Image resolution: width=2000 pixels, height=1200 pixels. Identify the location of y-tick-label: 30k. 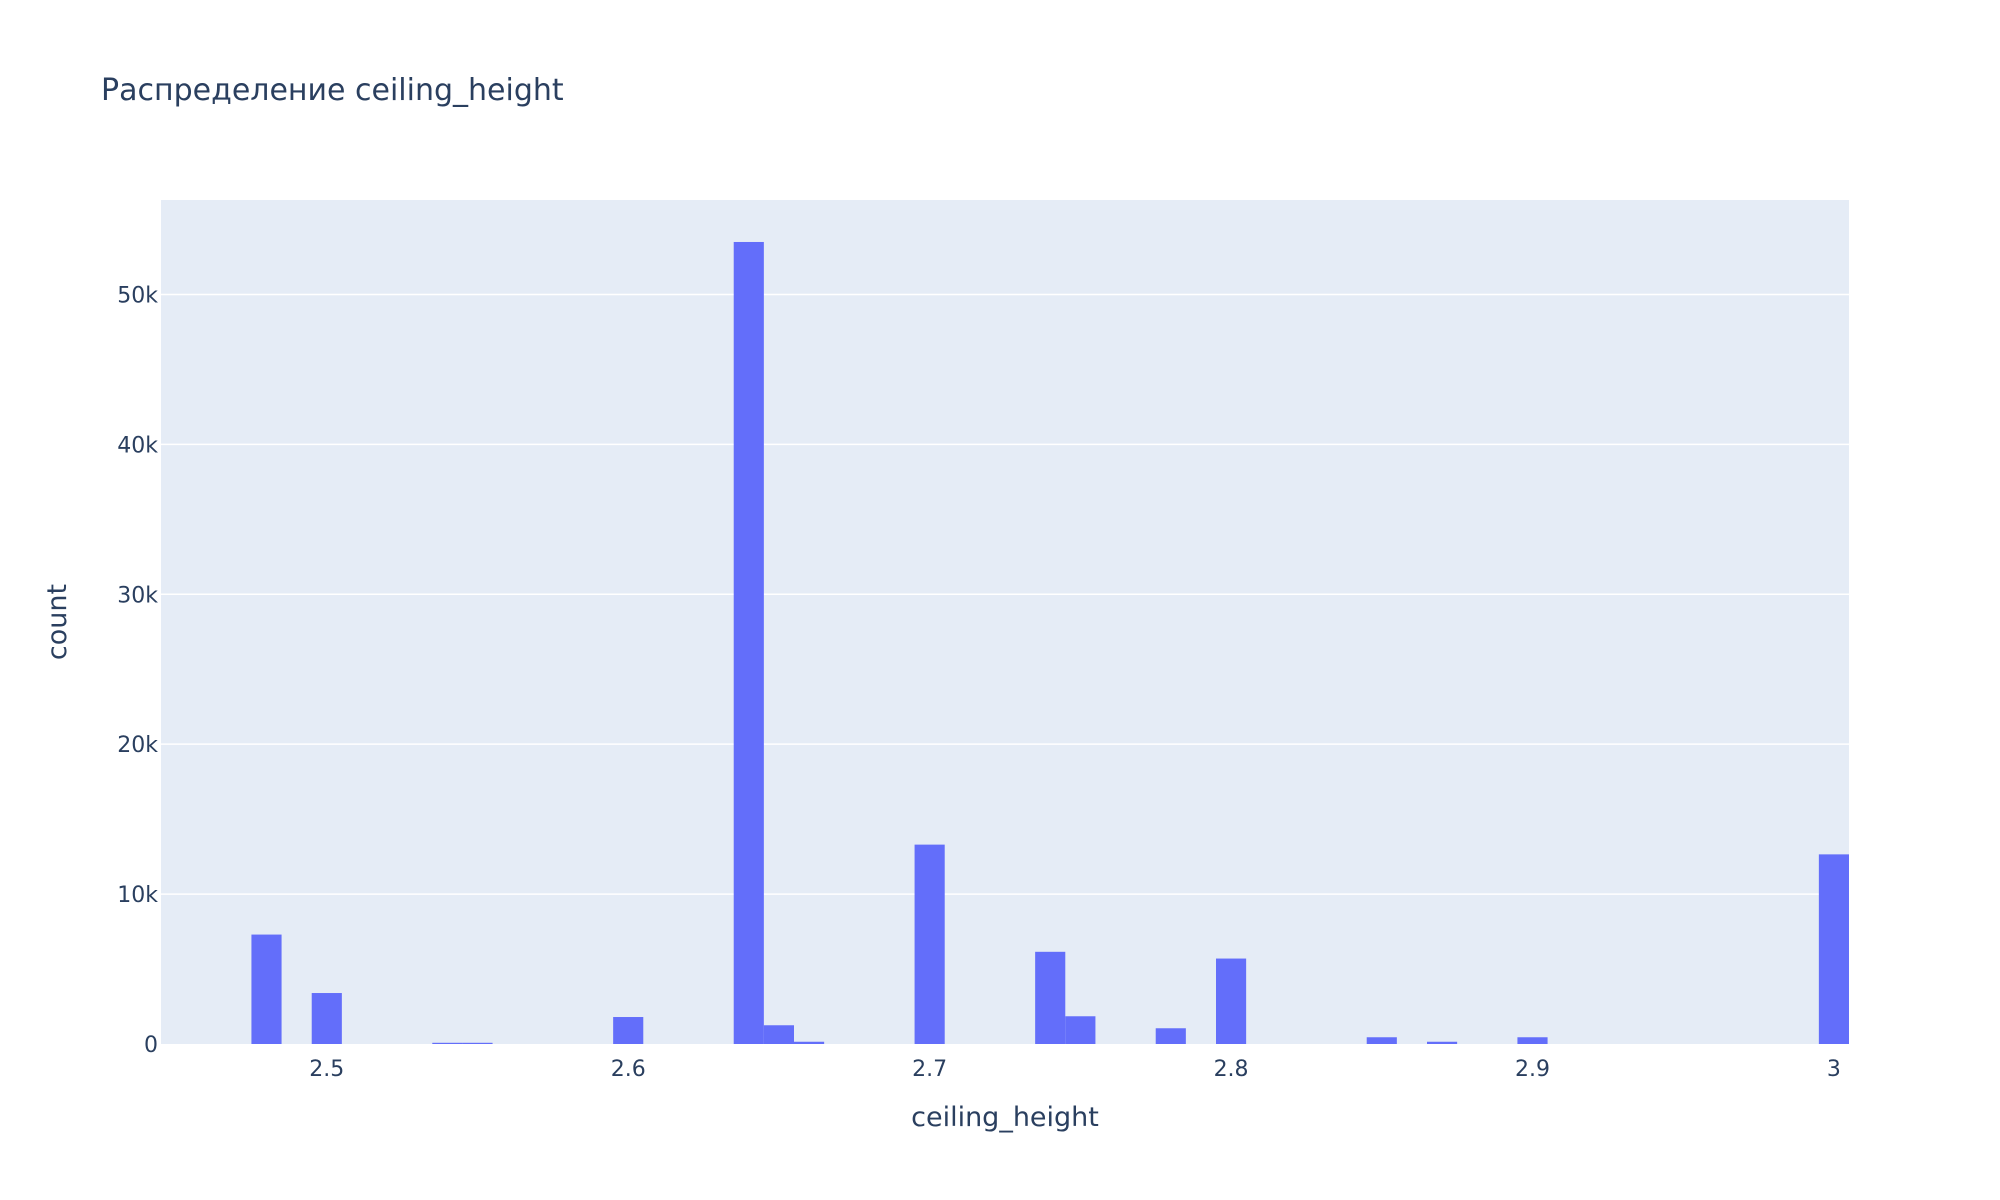
(137, 595).